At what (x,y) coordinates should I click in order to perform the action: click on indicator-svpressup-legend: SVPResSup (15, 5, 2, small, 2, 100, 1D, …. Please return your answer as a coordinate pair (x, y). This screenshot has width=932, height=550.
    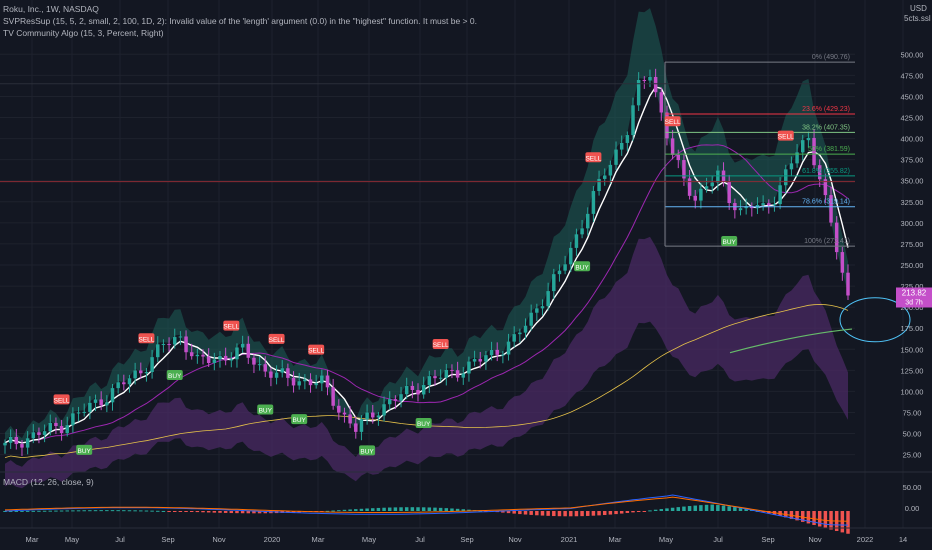
    Looking at the image, I should click on (240, 21).